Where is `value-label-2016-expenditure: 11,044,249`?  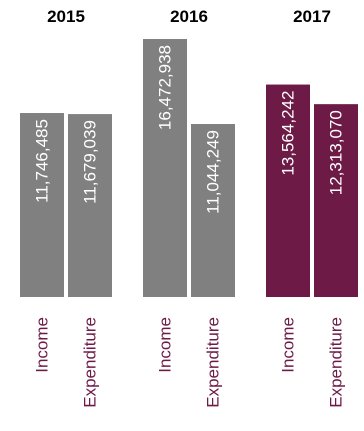 value-label-2016-expenditure: 11,044,249 is located at coordinates (213, 172).